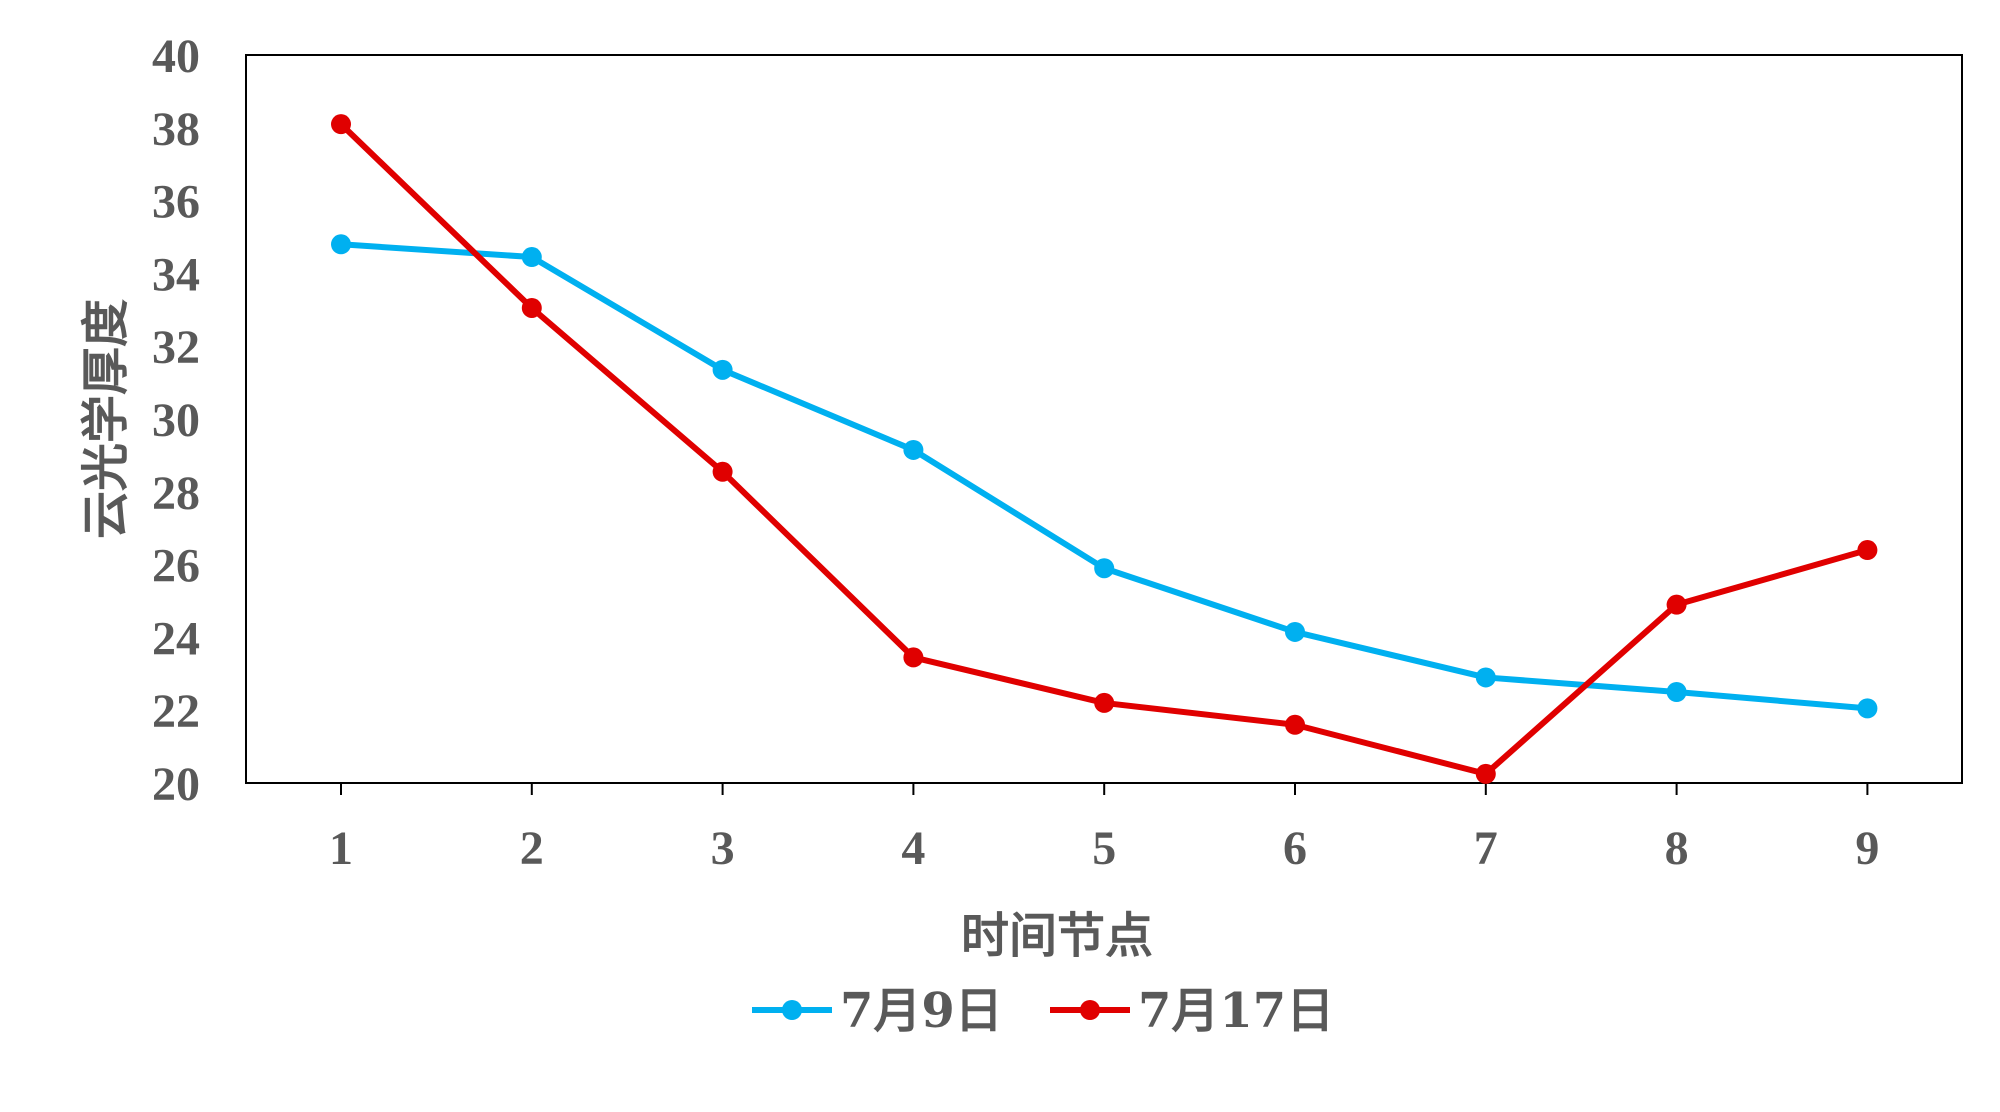 The height and width of the screenshot is (1112, 2000). I want to click on x-axis-title: 时间节点, so click(1057, 936).